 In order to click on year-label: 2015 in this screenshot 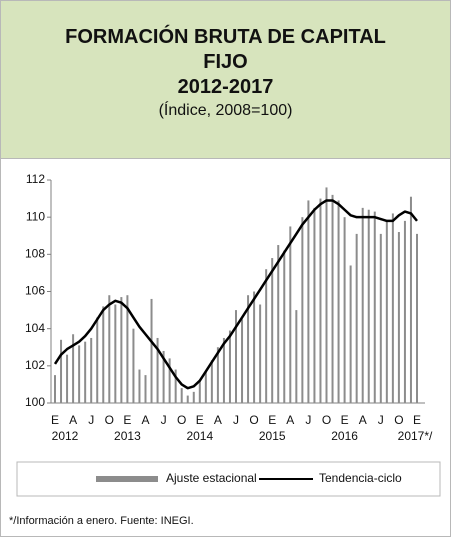, I will do `click(272, 436)`.